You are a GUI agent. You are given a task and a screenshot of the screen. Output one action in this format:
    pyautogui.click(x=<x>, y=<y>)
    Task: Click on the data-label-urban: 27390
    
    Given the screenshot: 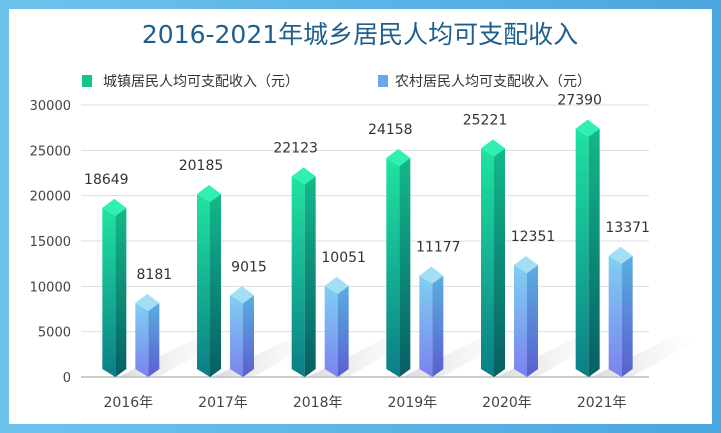 What is the action you would take?
    pyautogui.click(x=579, y=101)
    